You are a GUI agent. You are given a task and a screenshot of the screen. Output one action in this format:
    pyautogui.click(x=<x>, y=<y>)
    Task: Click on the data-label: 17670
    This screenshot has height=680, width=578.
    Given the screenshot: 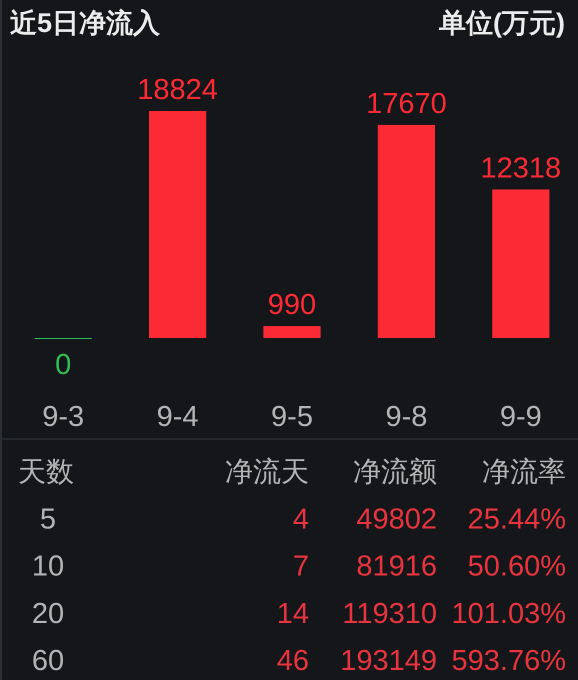 What is the action you would take?
    pyautogui.click(x=406, y=104)
    